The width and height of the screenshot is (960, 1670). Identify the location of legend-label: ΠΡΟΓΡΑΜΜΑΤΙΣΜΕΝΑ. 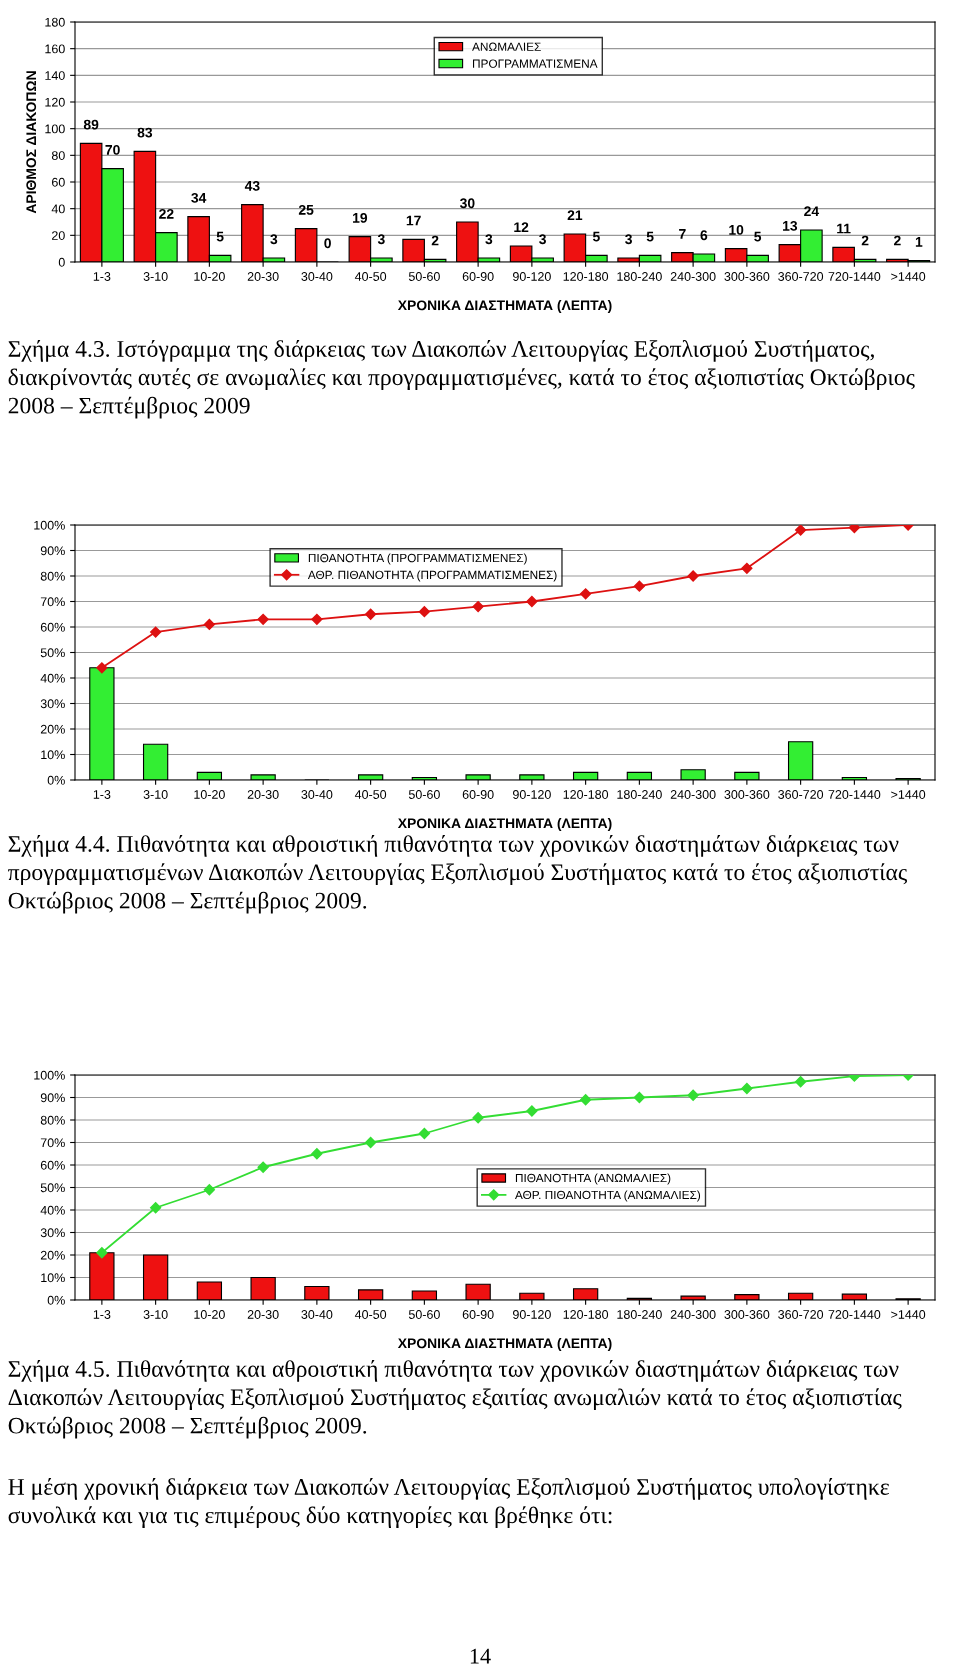
(535, 63).